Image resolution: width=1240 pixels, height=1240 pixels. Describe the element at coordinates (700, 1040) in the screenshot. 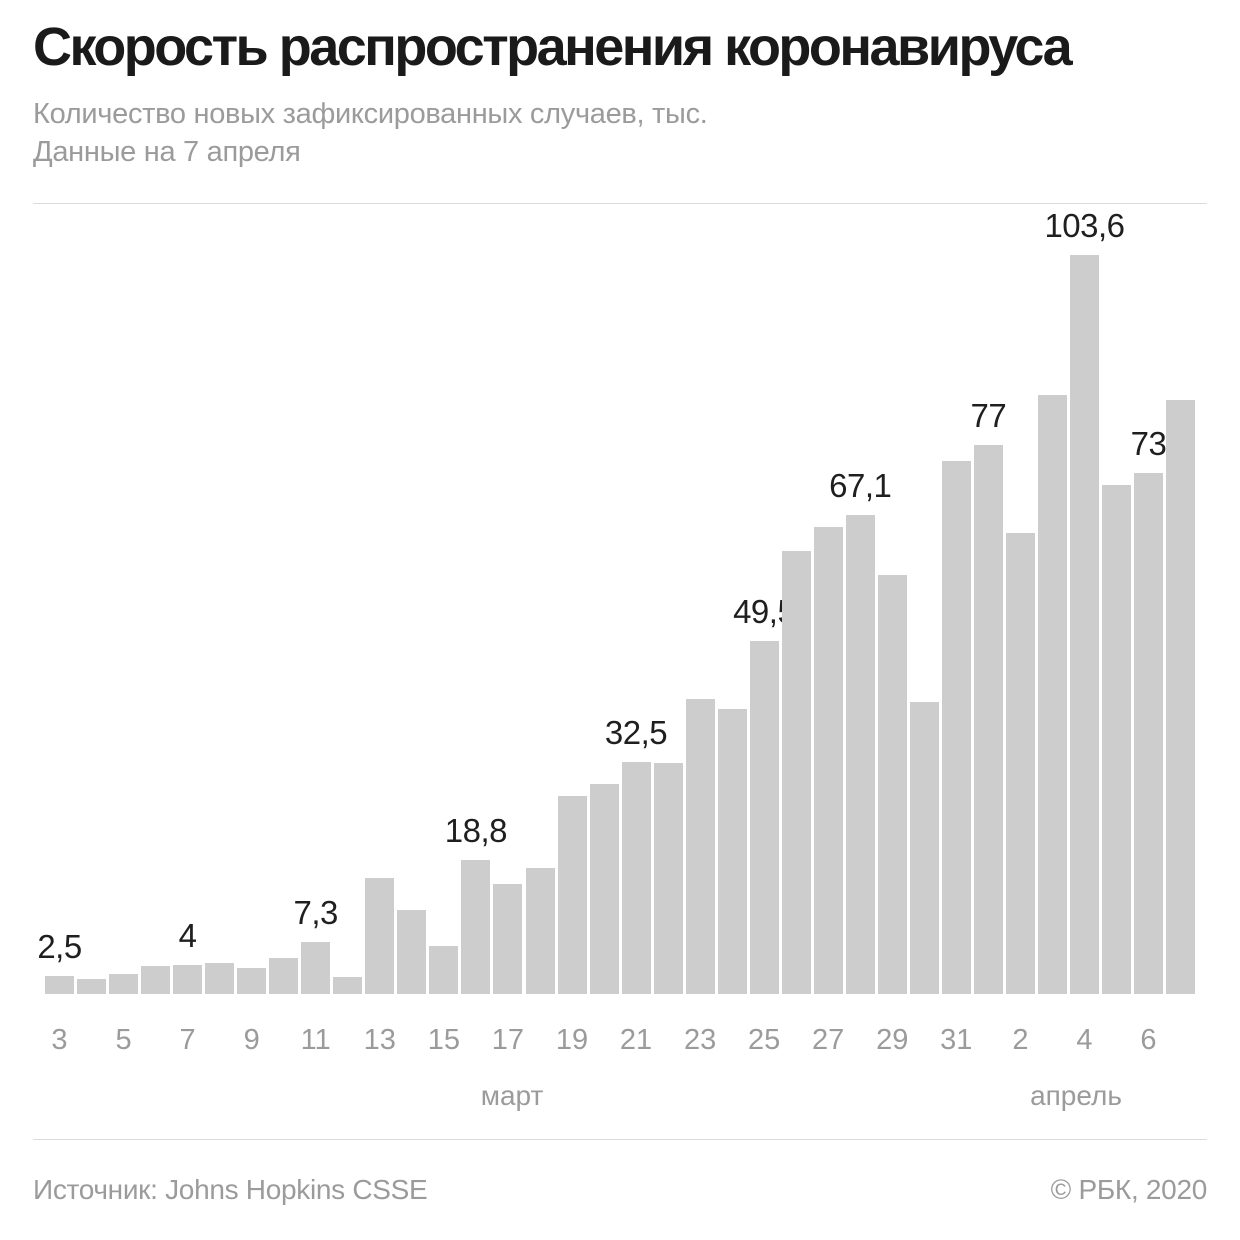

I see `x-tick-label: 23` at that location.